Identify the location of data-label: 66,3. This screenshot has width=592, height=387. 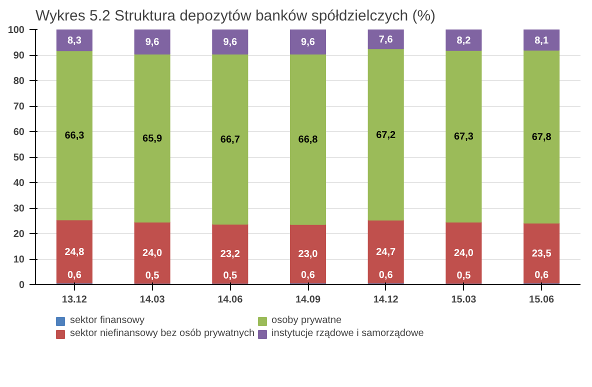
(74, 136).